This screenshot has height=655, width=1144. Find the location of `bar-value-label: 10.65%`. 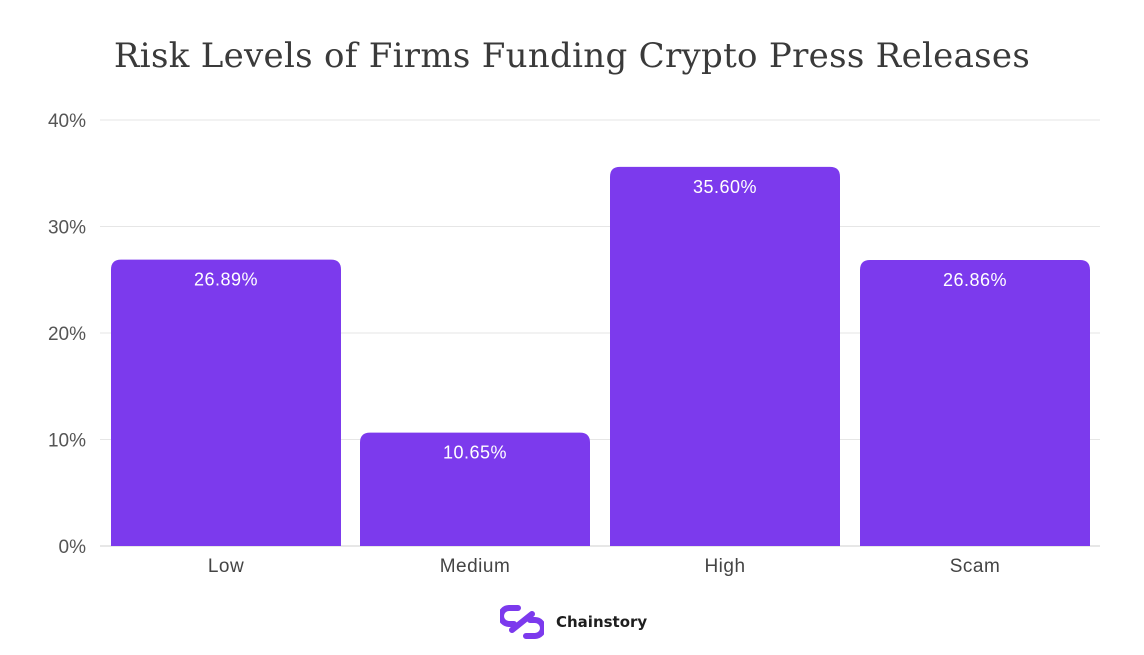

bar-value-label: 10.65% is located at coordinates (475, 453).